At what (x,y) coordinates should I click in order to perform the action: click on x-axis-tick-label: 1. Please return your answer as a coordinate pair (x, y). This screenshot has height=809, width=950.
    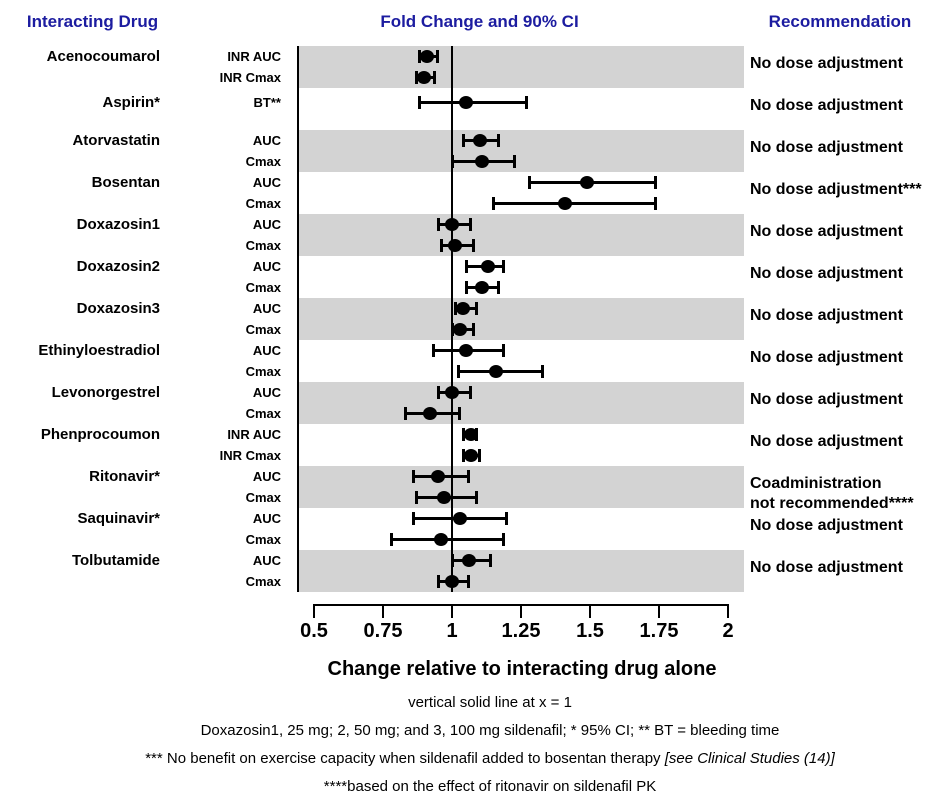
    Looking at the image, I should click on (452, 631).